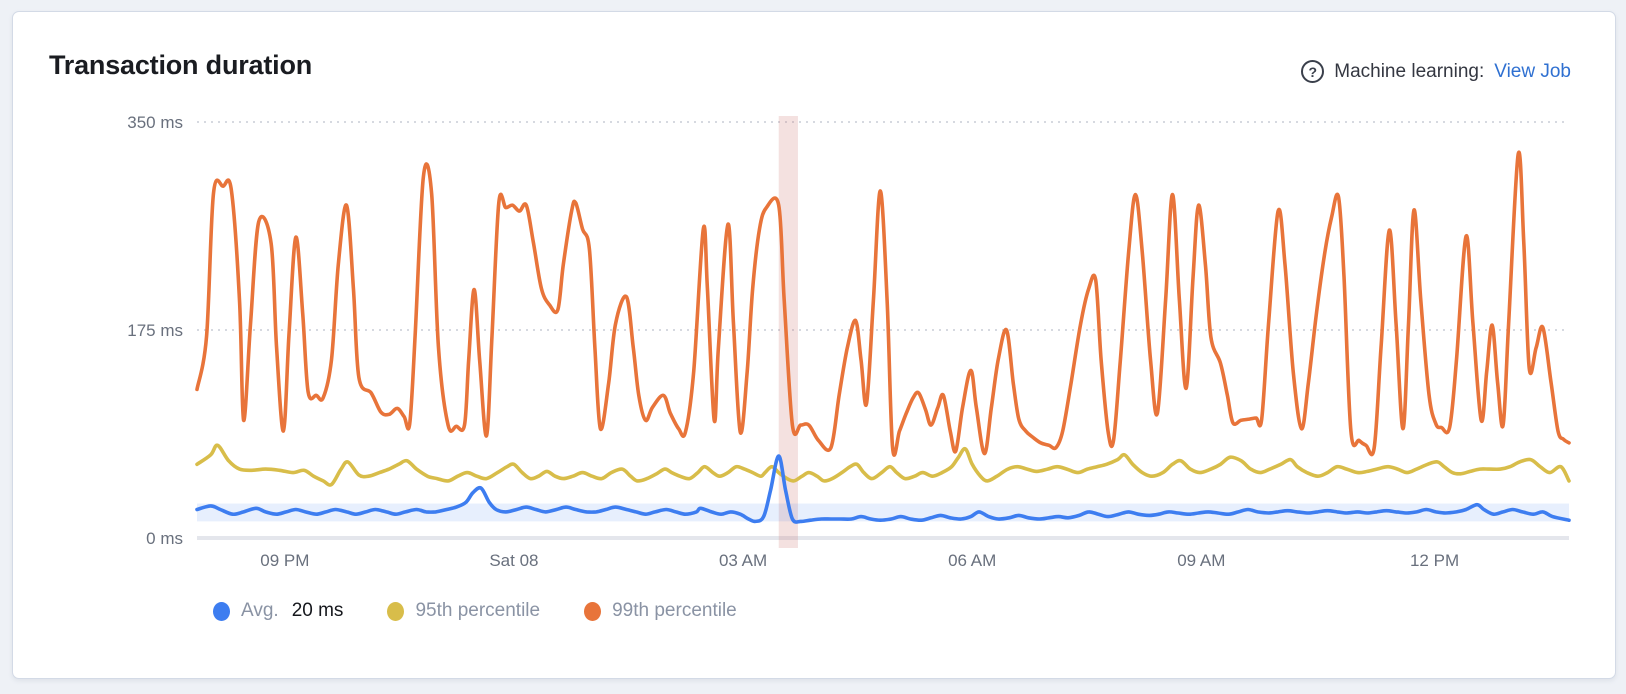  I want to click on x-tick-label: Sat 08, so click(513, 560).